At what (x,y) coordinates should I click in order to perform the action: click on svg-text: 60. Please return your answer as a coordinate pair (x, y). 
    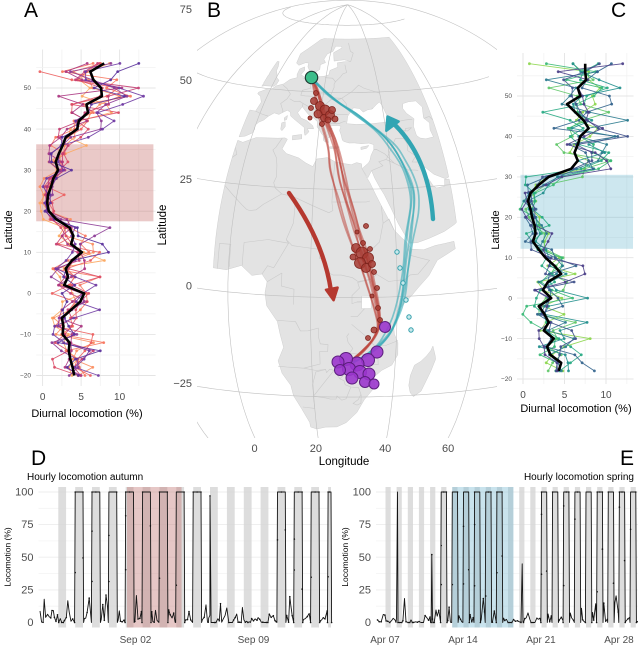
    Looking at the image, I should click on (448, 449).